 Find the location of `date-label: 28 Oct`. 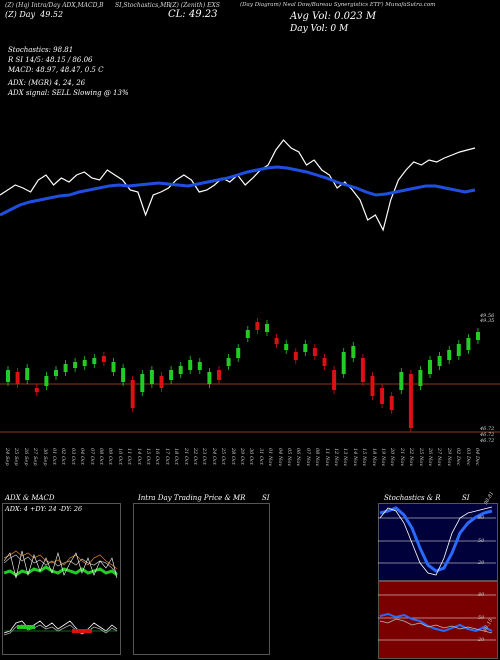

date-label: 28 Oct is located at coordinates (232, 456).